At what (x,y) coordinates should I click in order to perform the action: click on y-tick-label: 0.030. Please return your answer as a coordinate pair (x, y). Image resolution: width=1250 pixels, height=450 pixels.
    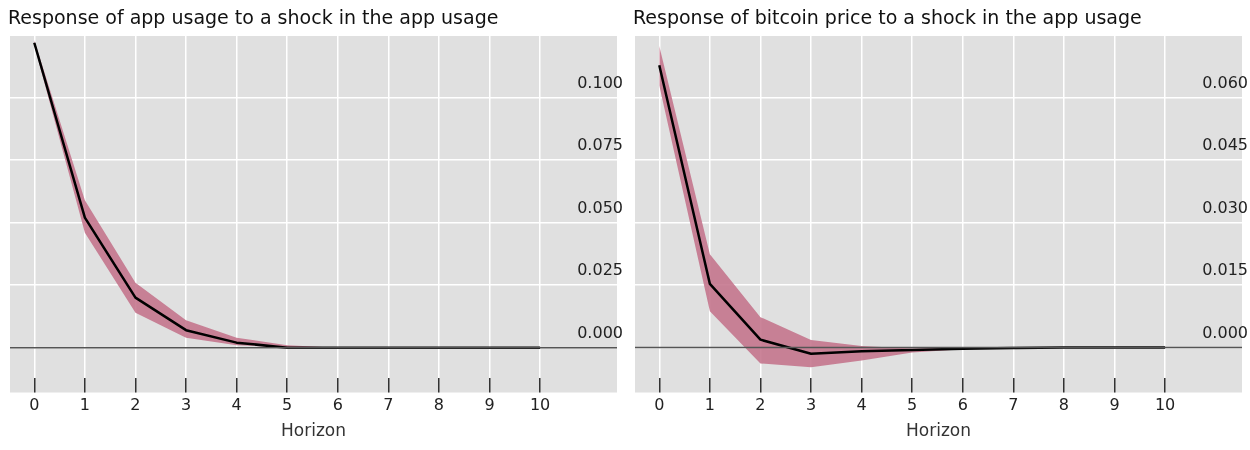
    Looking at the image, I should click on (1225, 207).